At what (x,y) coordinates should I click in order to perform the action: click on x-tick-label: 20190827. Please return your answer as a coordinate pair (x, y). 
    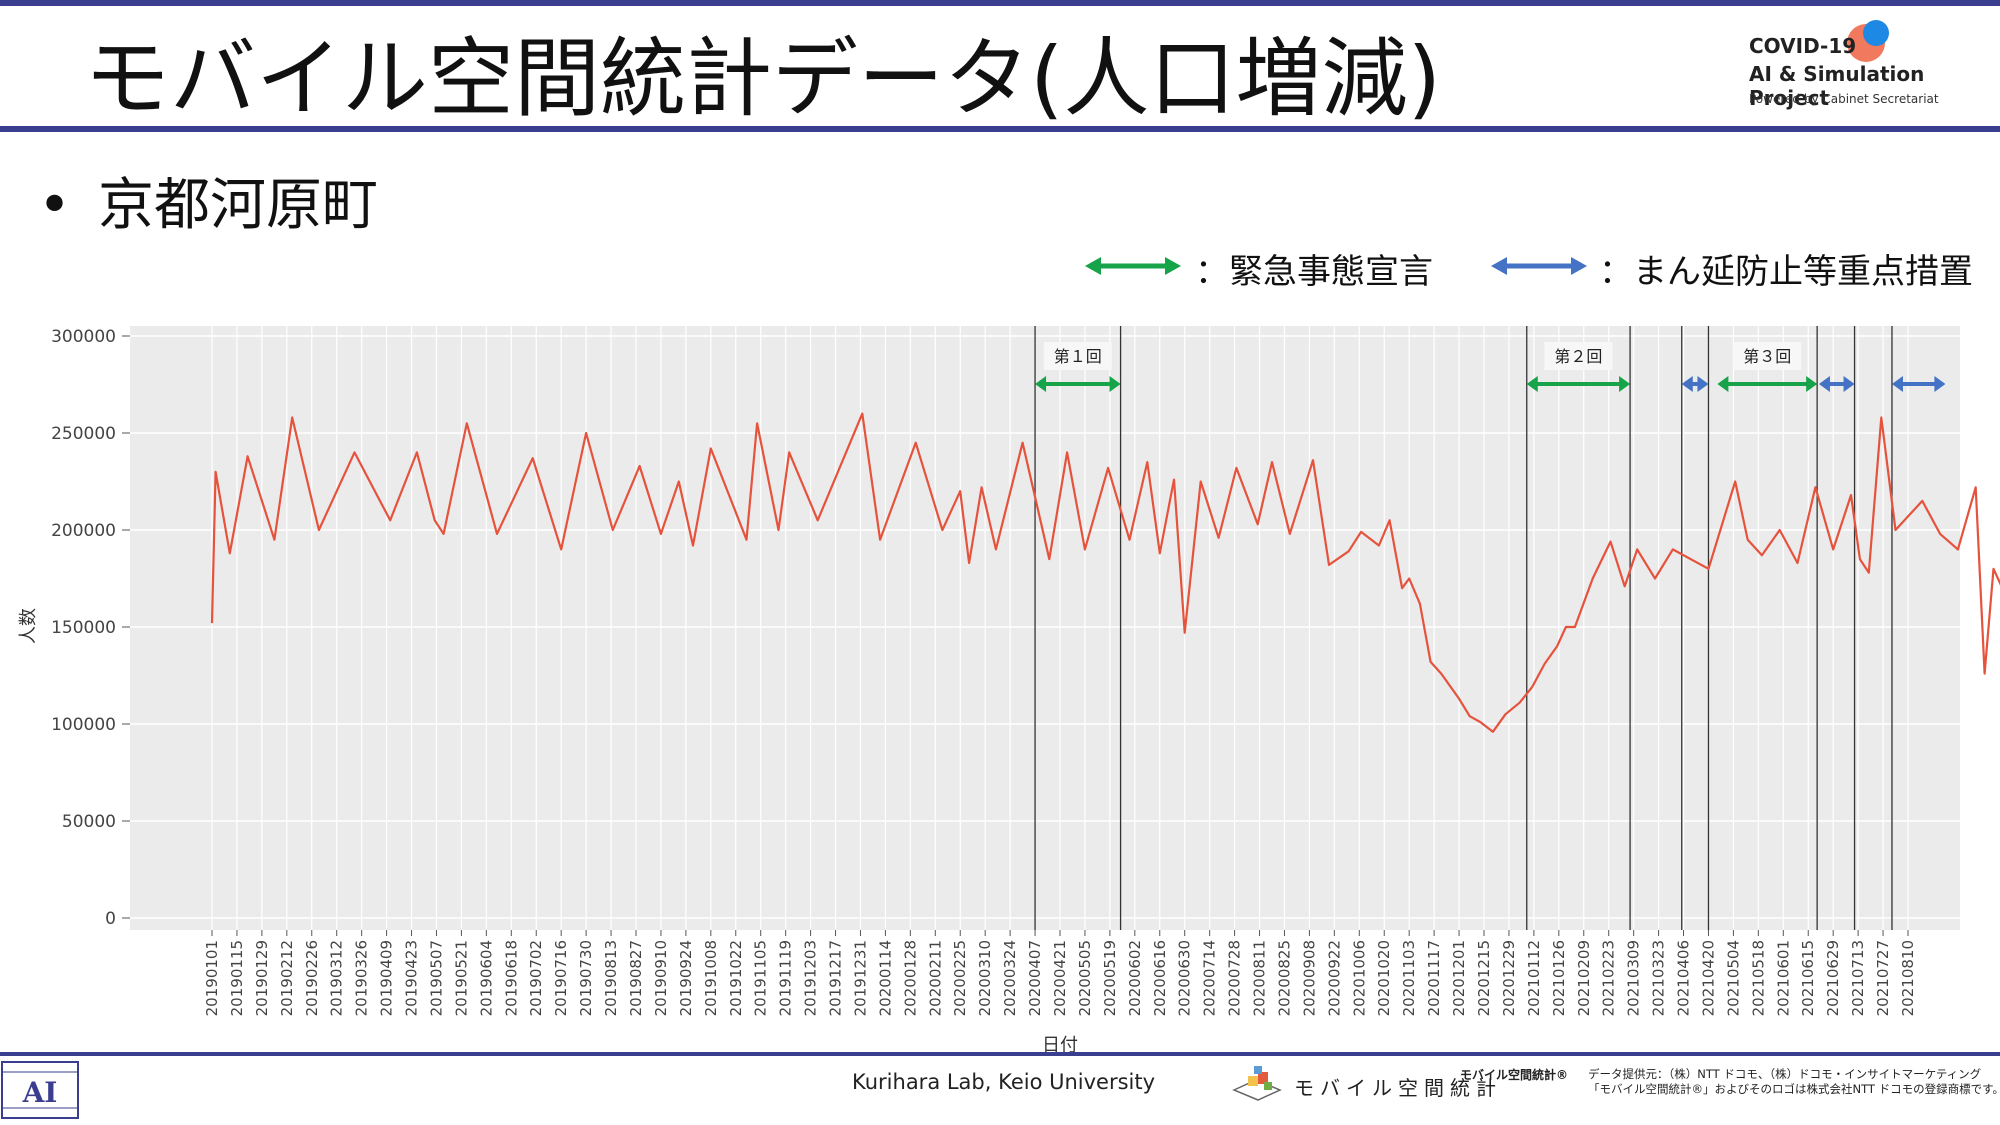
    Looking at the image, I should click on (636, 978).